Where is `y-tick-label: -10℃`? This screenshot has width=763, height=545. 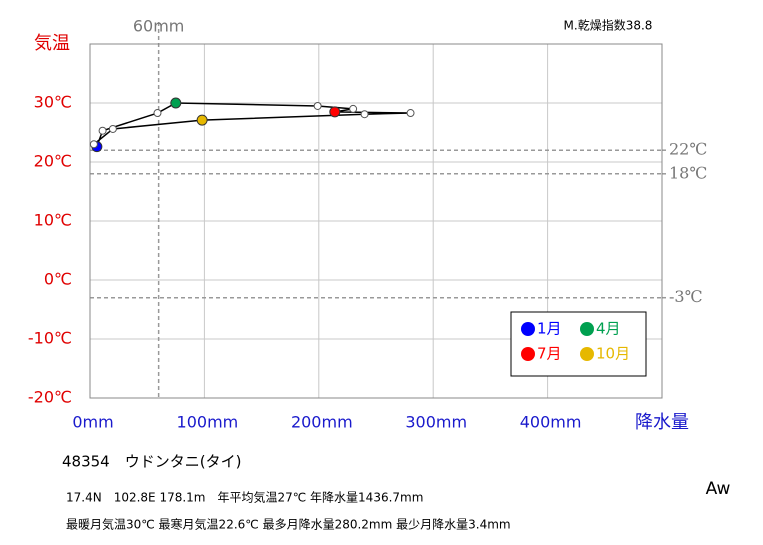
y-tick-label: -10℃ is located at coordinates (50, 338).